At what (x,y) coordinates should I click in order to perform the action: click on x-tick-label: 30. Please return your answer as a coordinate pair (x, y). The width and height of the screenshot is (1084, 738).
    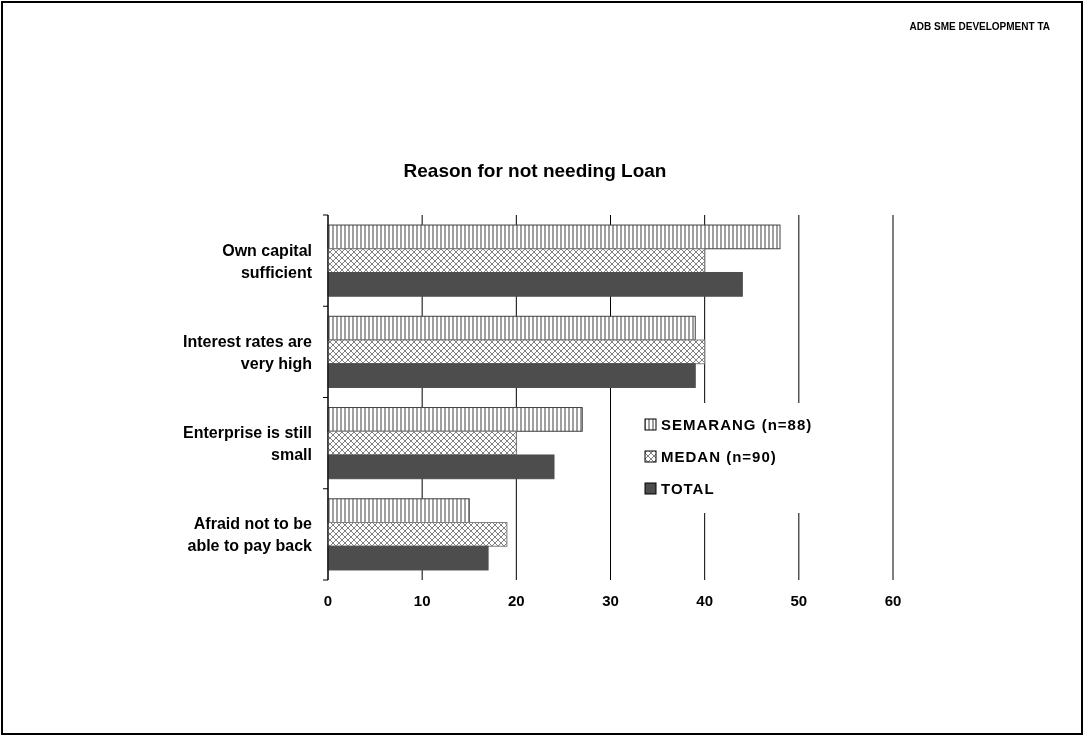
    Looking at the image, I should click on (610, 600).